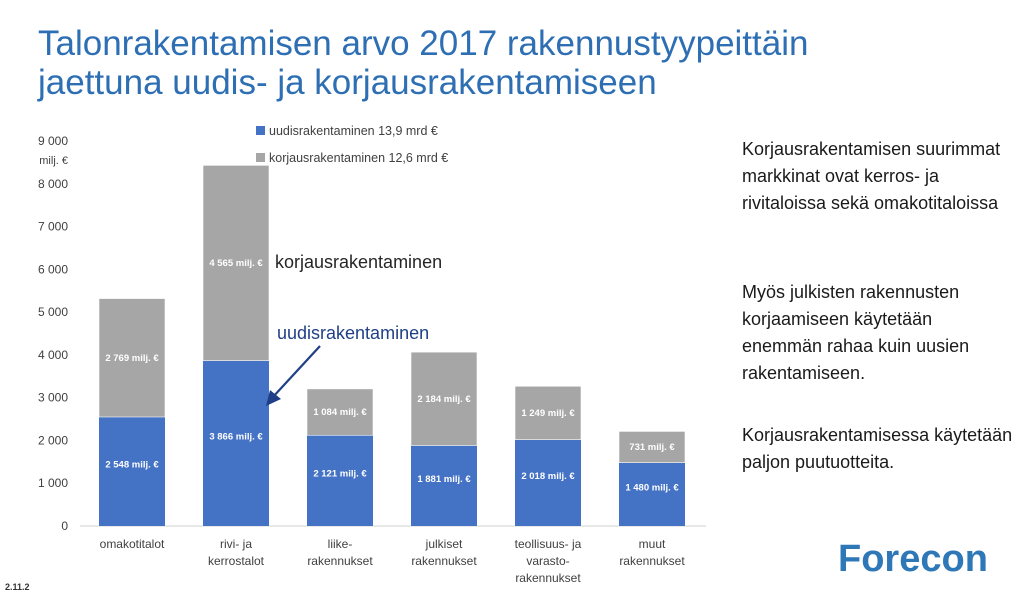 The height and width of the screenshot is (611, 1024). Describe the element at coordinates (53, 141) in the screenshot. I see `y-tick-label: 9 000` at that location.